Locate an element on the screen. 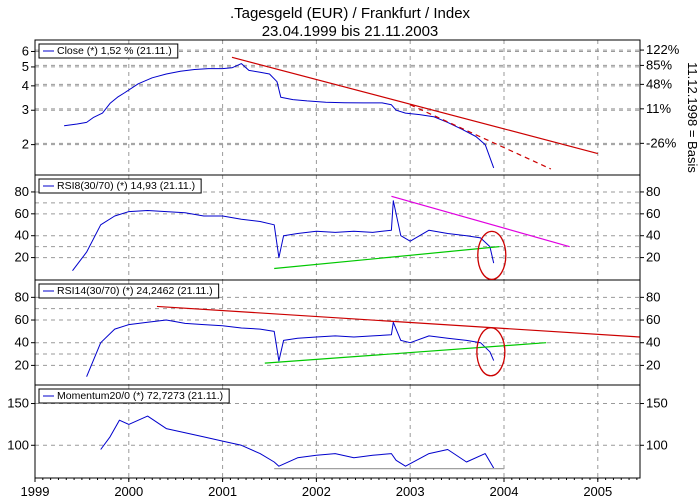  left-tick-label: 4 is located at coordinates (25, 85).